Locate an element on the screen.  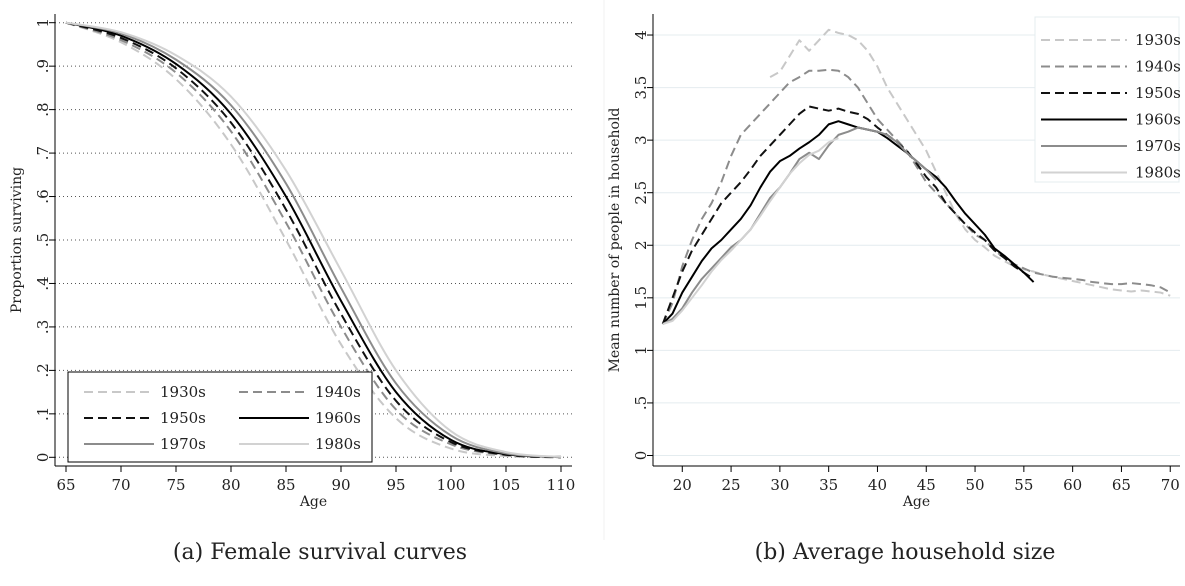
y-tick-label: 2.5 is located at coordinates (641, 193).